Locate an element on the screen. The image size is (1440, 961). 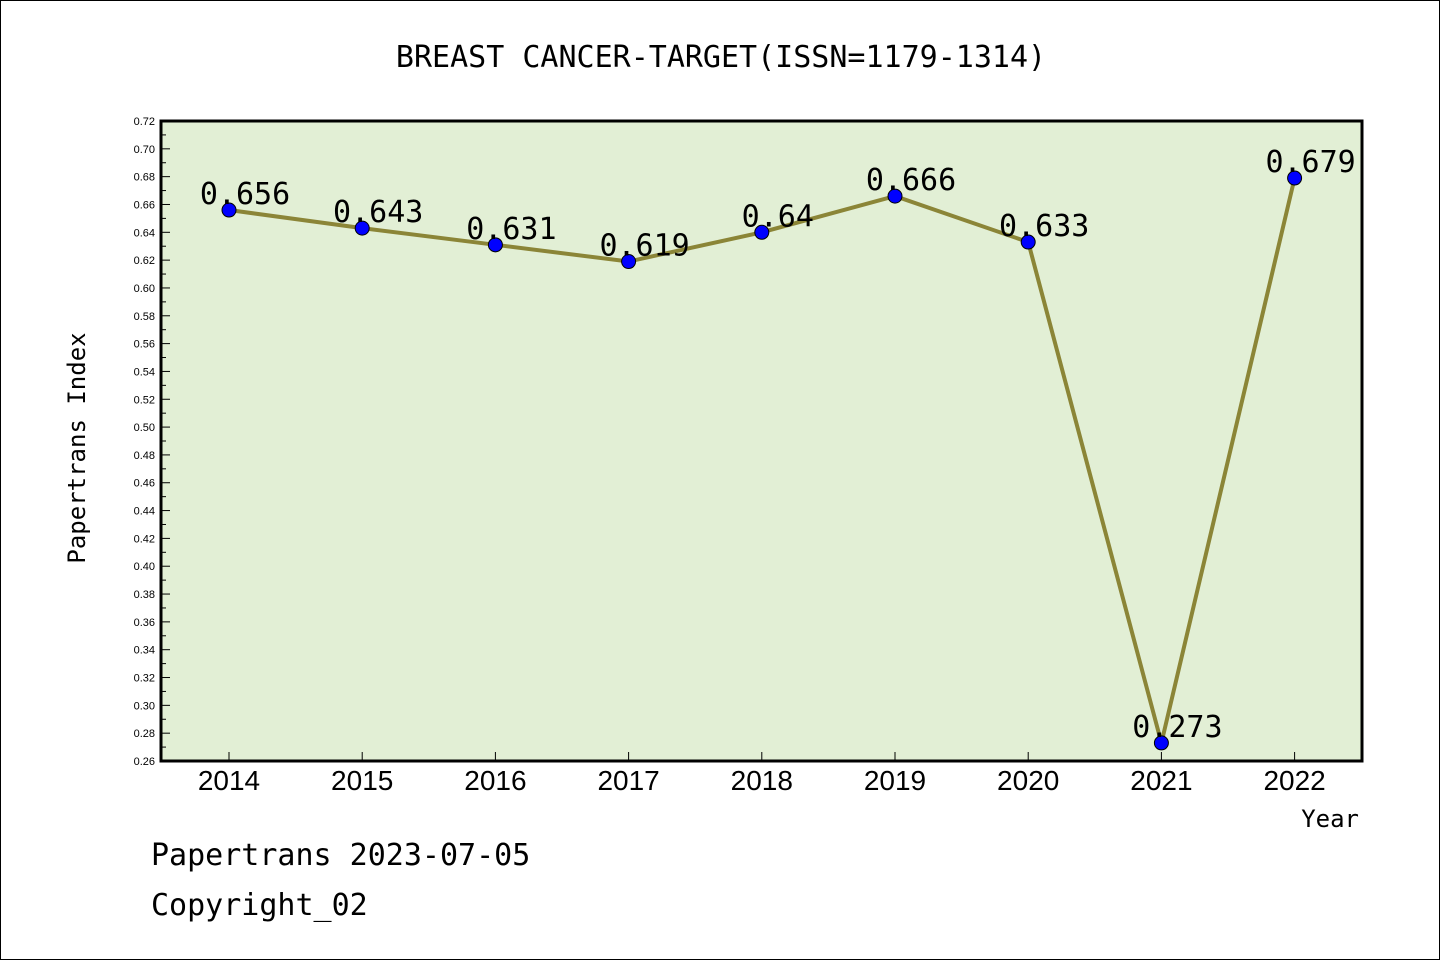
y-axis-label: Papertrans Index is located at coordinates (77, 447).